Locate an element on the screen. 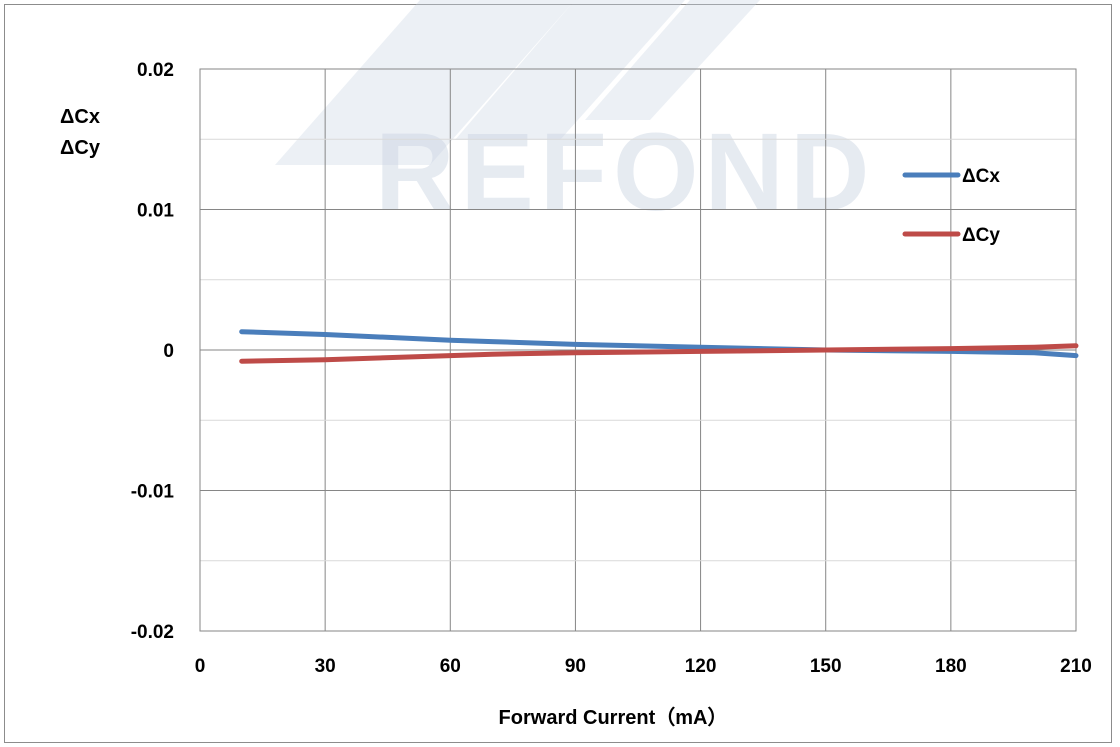 Image resolution: width=1120 pixels, height=747 pixels. x-axis-title: Forward Current（mA） is located at coordinates (613, 717).